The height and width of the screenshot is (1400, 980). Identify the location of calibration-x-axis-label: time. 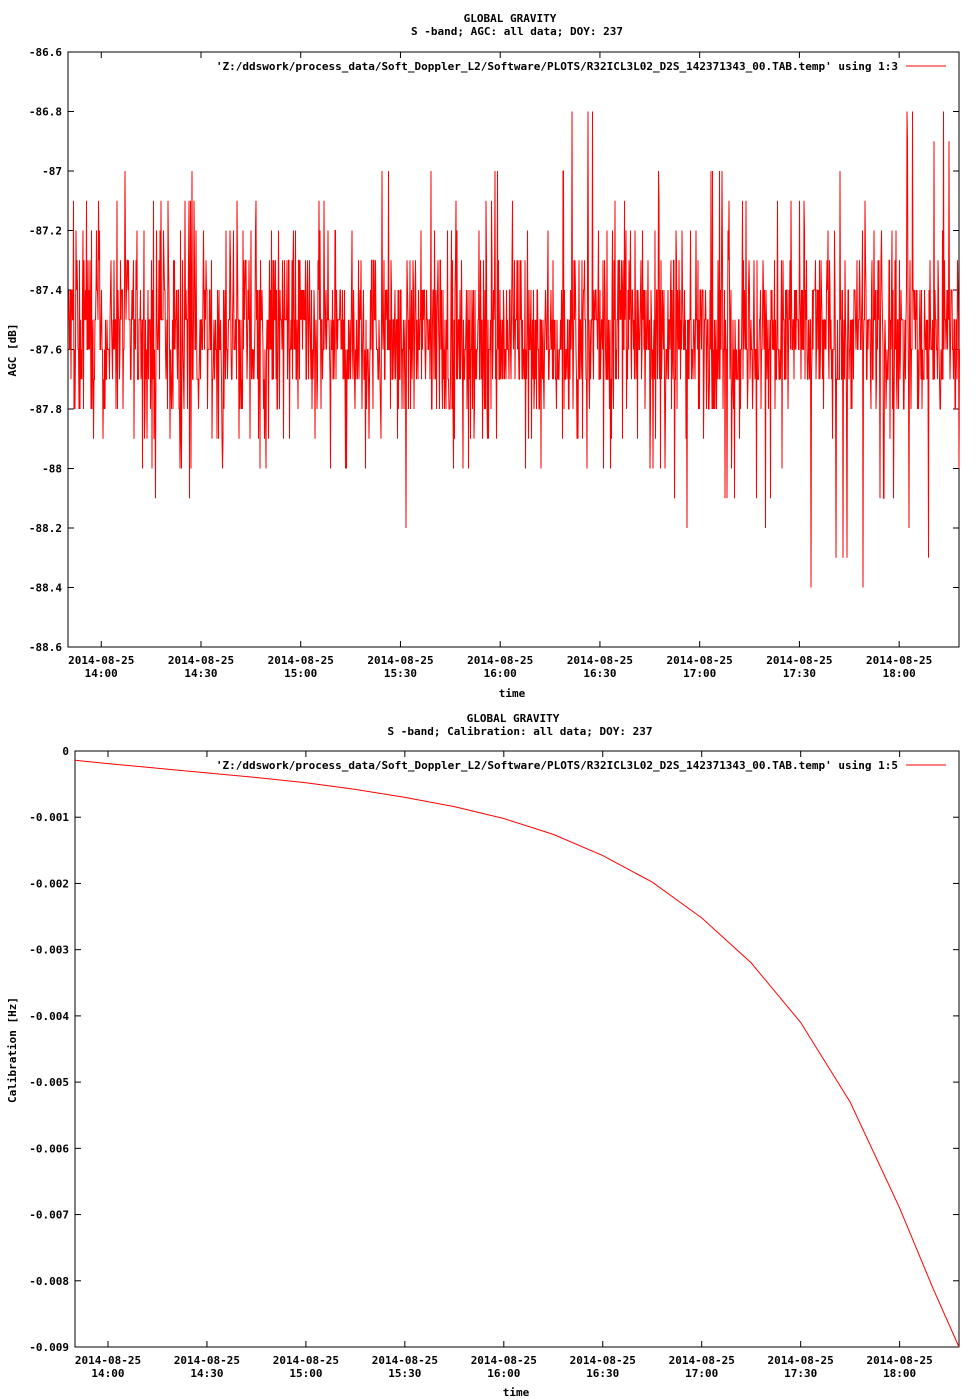
(516, 1392).